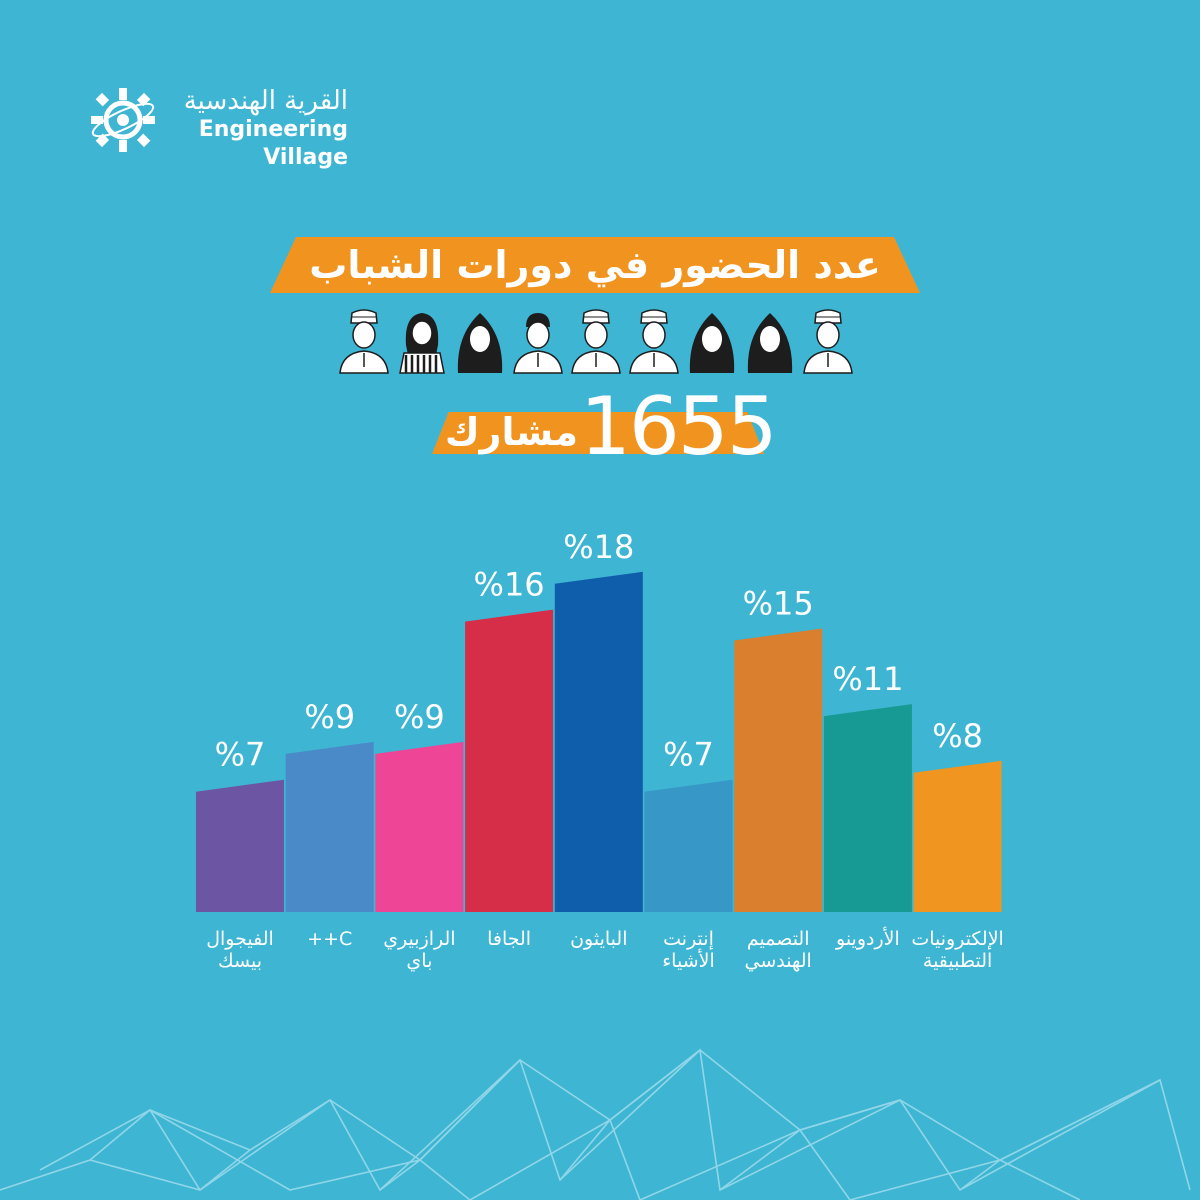 The image size is (1200, 1200). What do you see at coordinates (599, 939) in the screenshot?
I see `category-label: البايثون` at bounding box center [599, 939].